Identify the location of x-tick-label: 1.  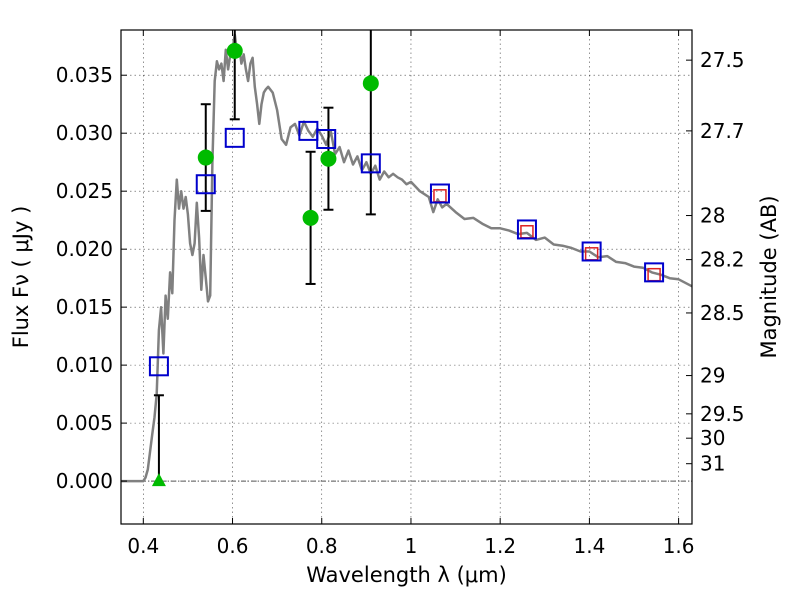
(411, 546).